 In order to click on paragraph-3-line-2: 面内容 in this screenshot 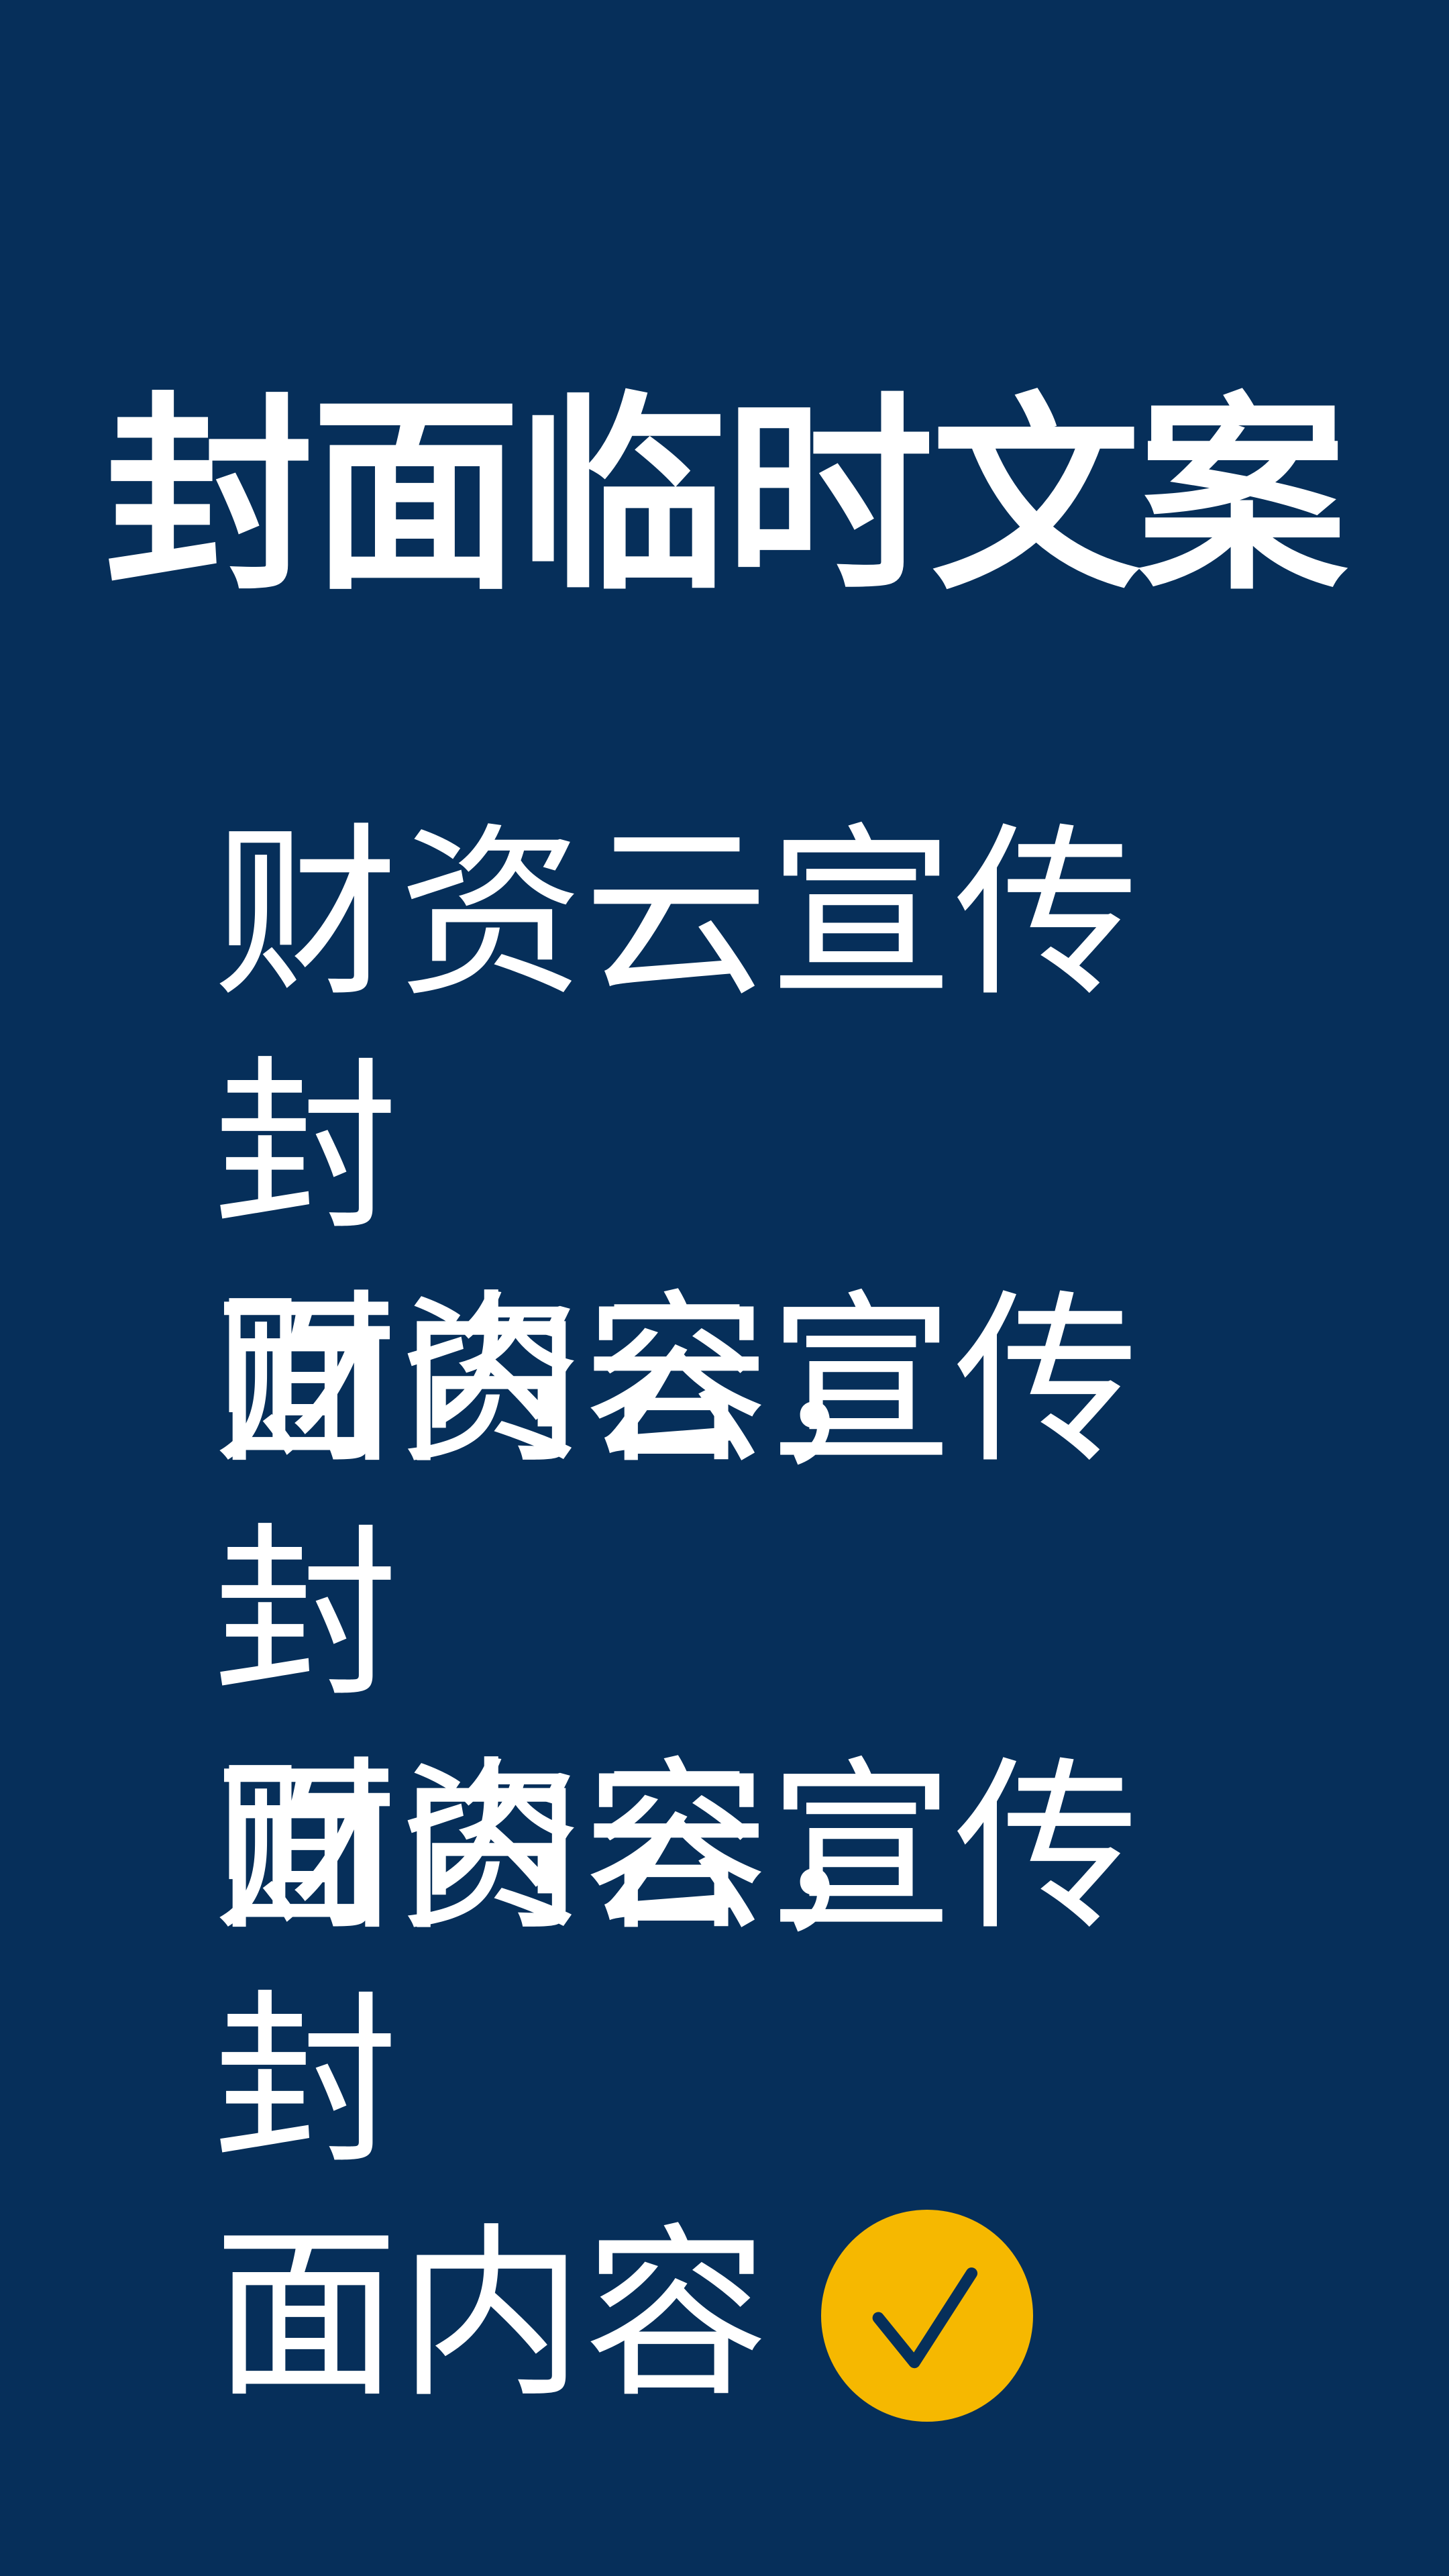, I will do `click(491, 2315)`.